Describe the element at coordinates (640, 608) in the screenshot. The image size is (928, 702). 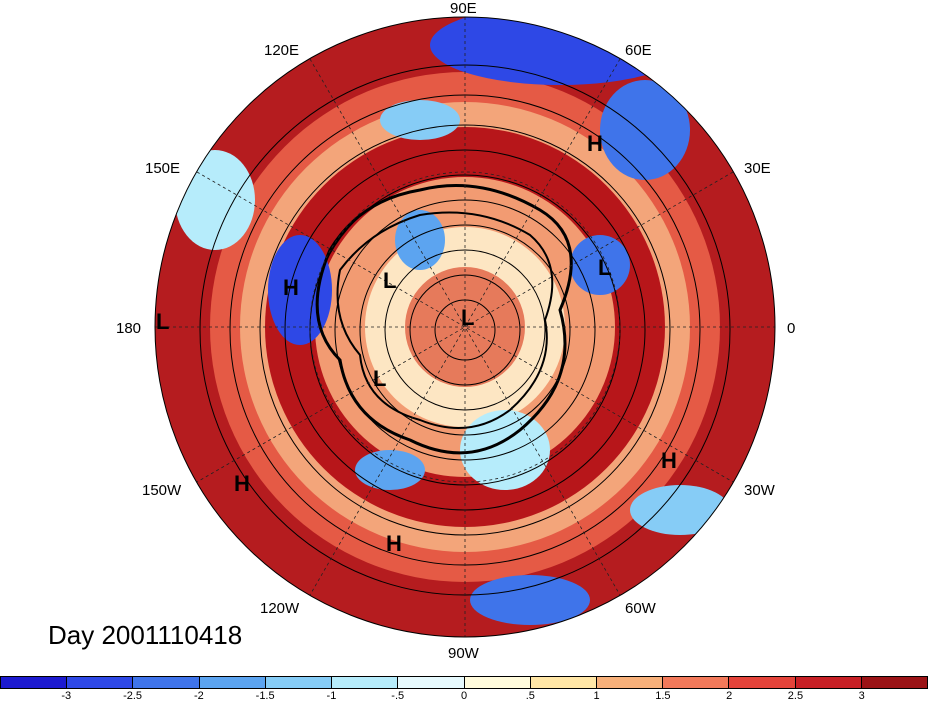
I see `lon-label-60w: 60W` at that location.